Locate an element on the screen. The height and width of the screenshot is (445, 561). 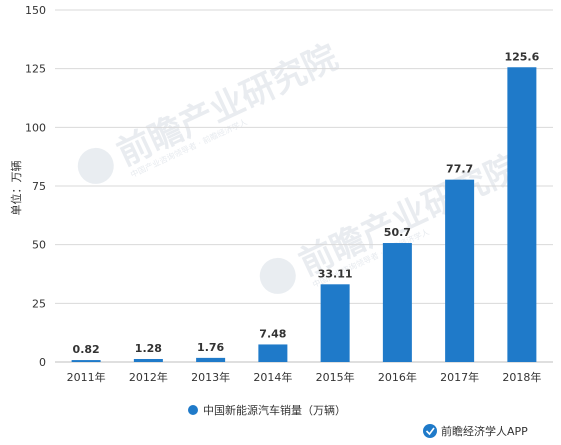
logo-check-mark is located at coordinates (430, 431).